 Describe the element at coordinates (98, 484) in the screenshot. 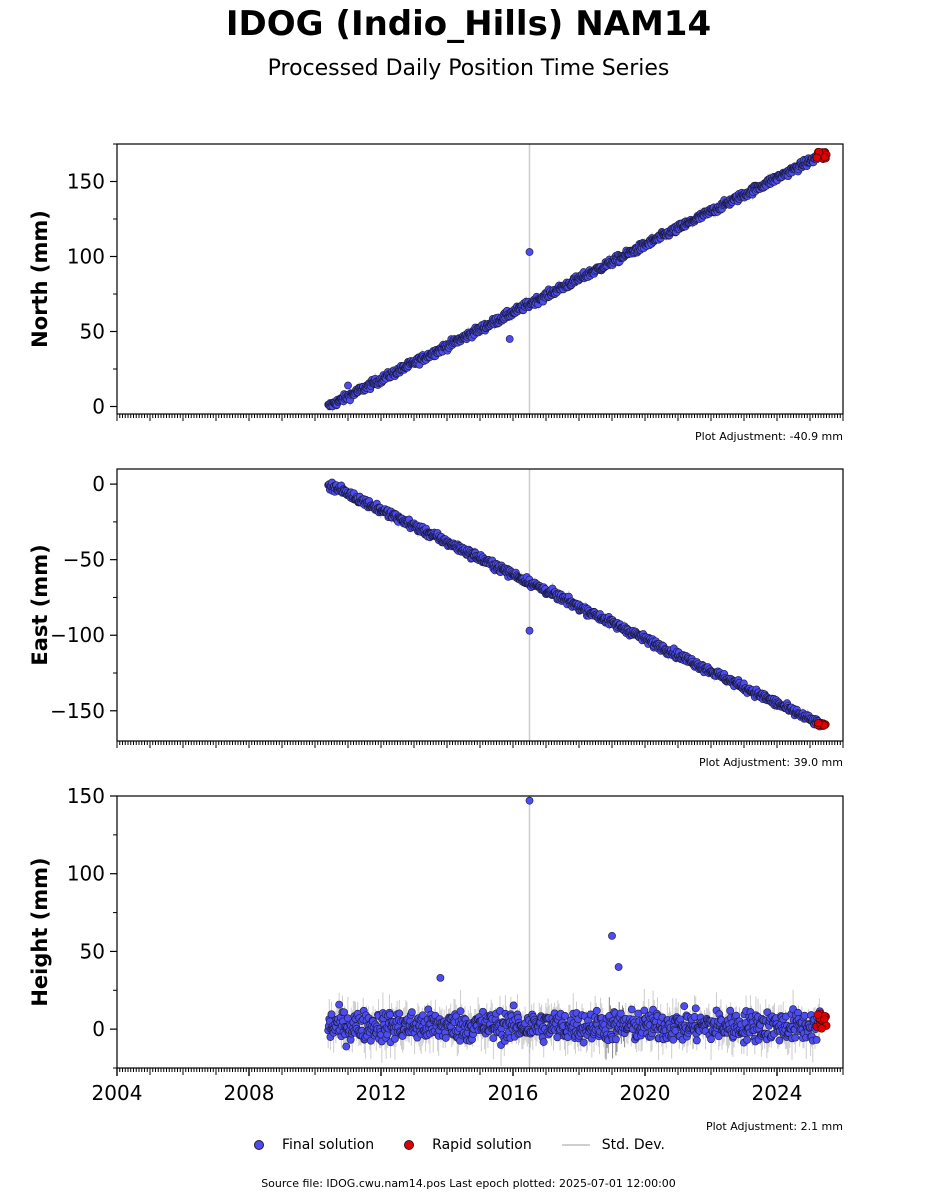

I see `east-ytick-label: 0` at that location.